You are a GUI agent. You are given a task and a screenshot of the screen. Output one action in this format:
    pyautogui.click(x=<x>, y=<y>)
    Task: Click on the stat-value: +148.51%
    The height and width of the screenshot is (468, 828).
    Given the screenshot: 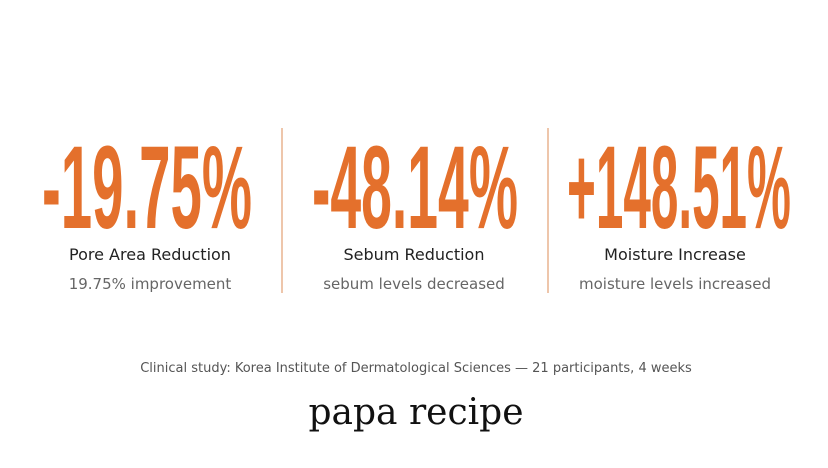 What is the action you would take?
    pyautogui.click(x=679, y=188)
    